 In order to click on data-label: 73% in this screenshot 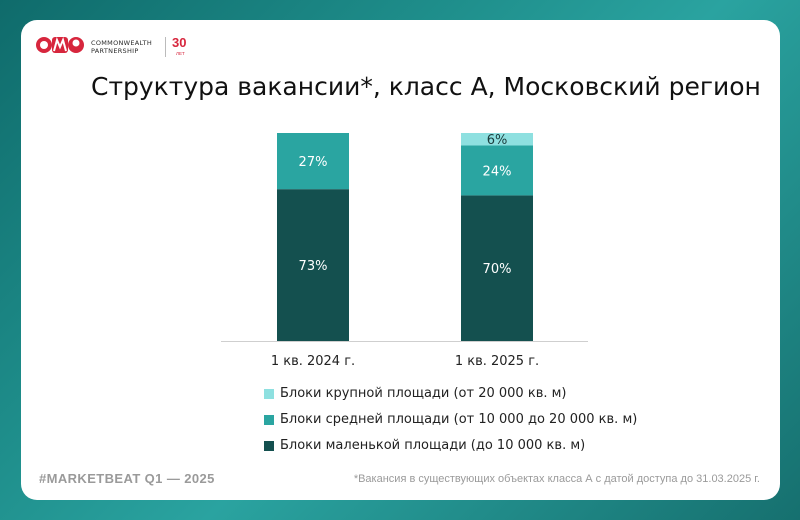, I will do `click(313, 266)`.